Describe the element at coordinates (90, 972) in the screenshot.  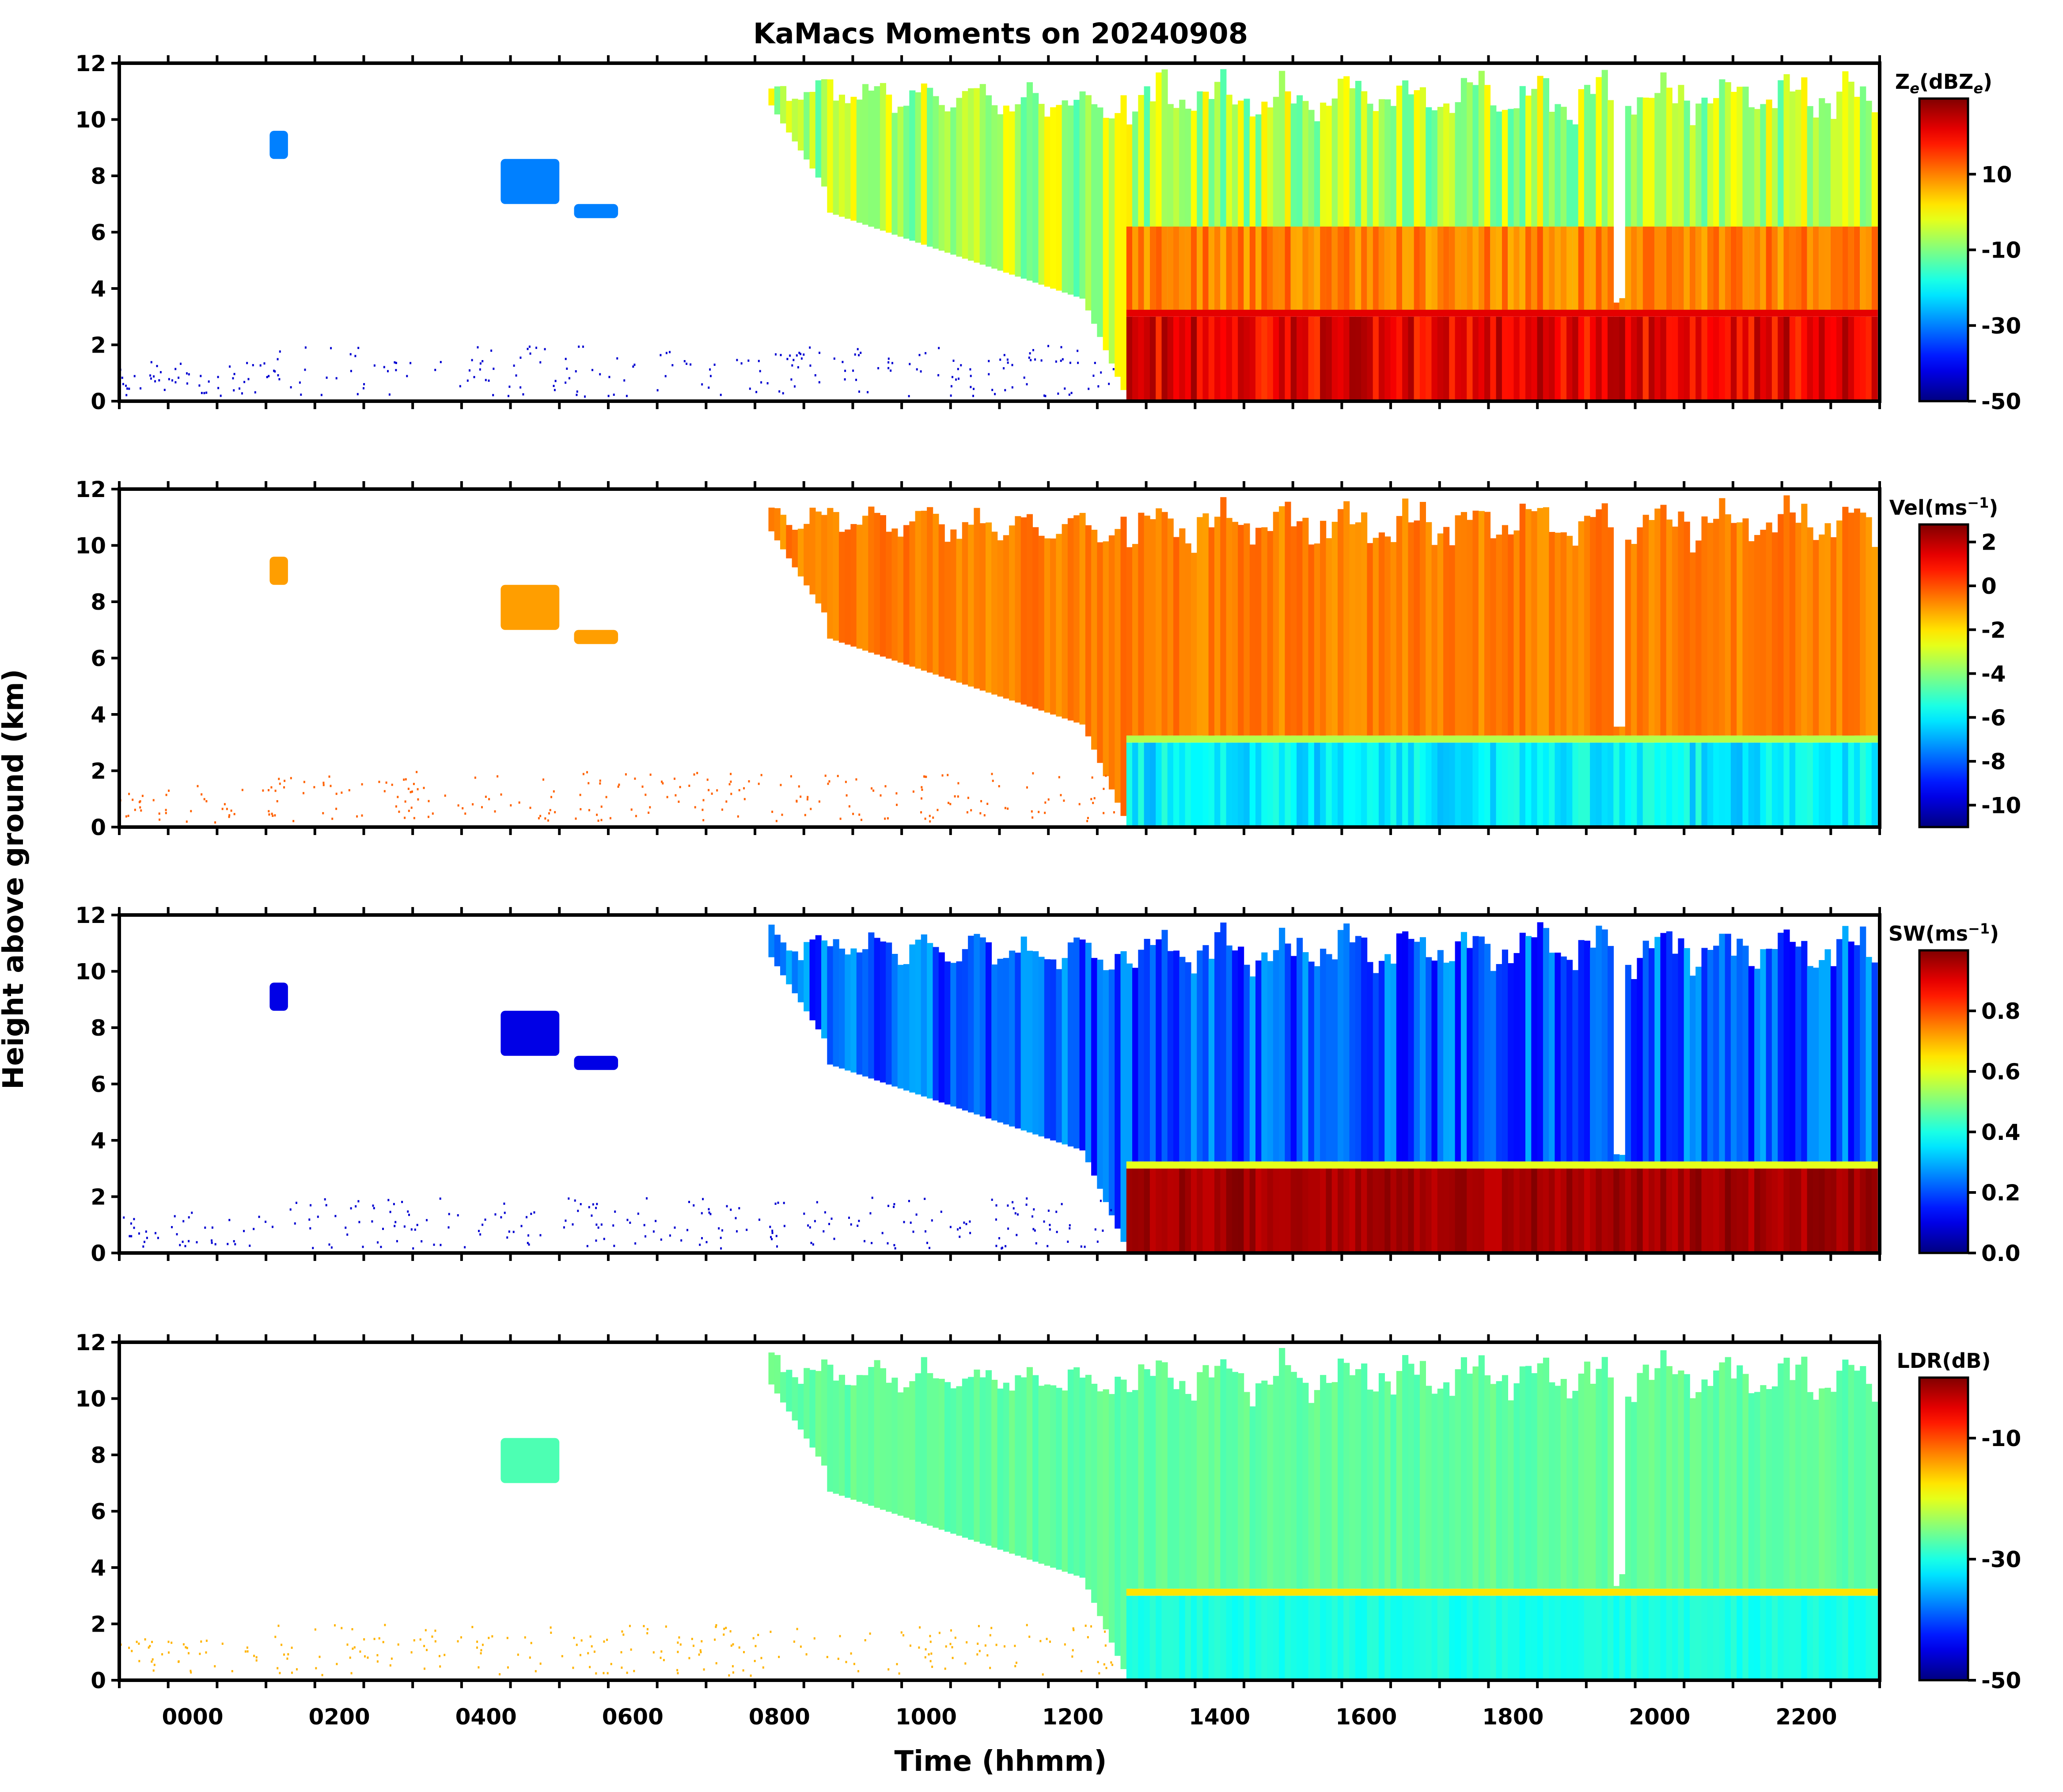
I see `y-tick-label: 10` at that location.